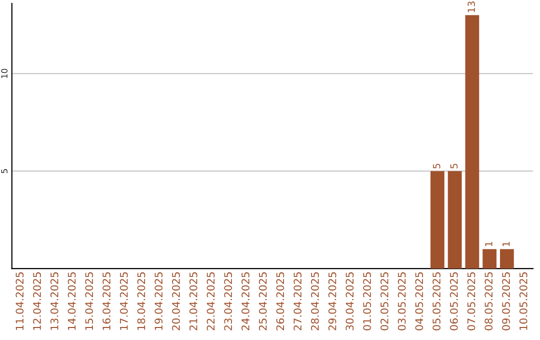 The image size is (540, 340). I want to click on x-tick-label: 23.04.2025, so click(228, 301).